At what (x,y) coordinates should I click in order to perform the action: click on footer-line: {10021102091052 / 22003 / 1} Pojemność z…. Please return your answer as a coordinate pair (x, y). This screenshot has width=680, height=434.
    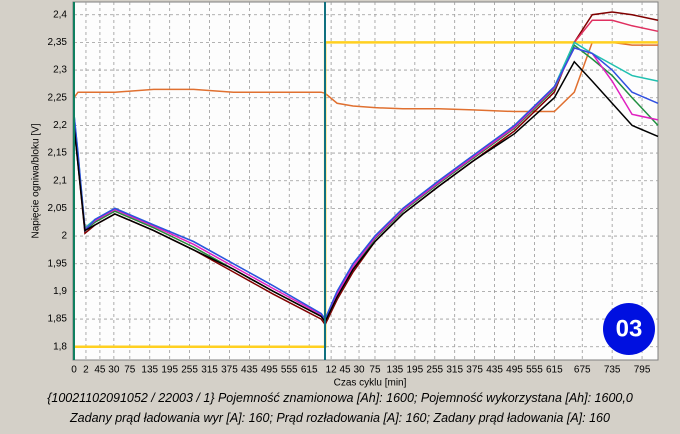
    Looking at the image, I should click on (340, 398).